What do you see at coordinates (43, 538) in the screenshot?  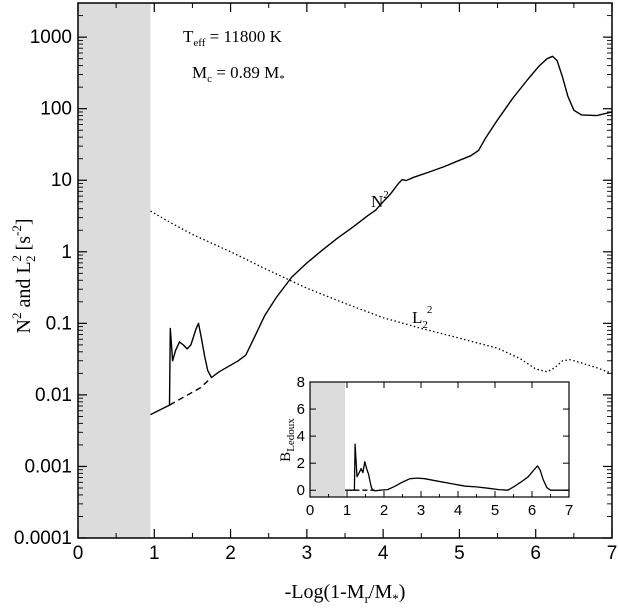 I see `y-tick-label: 0.0001` at bounding box center [43, 538].